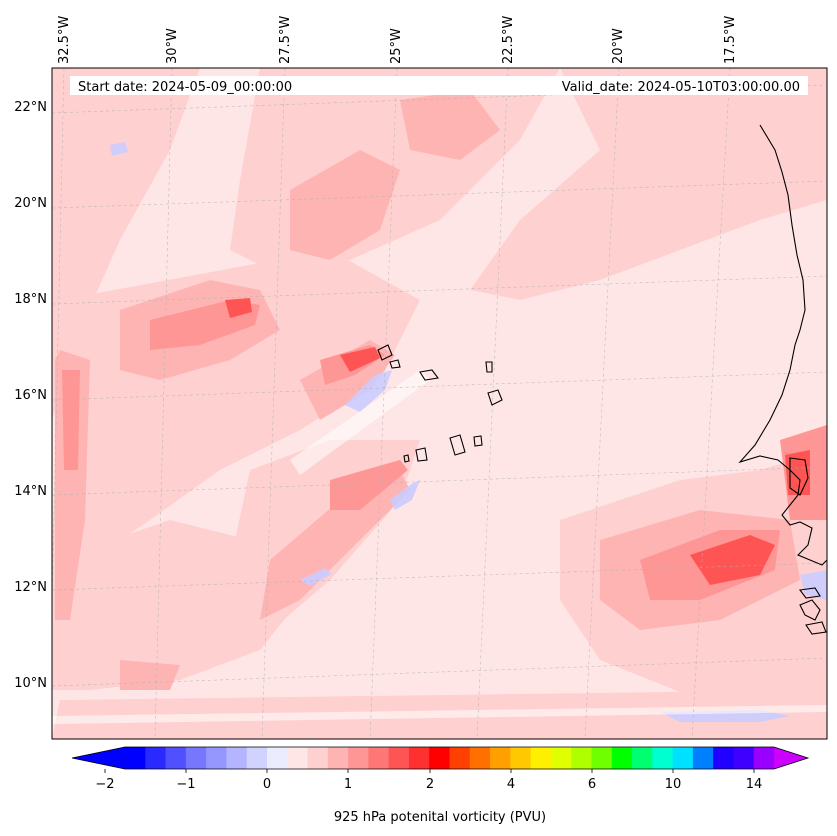 This screenshot has height=836, width=837. I want to click on lat-label: 10°N, so click(30, 683).